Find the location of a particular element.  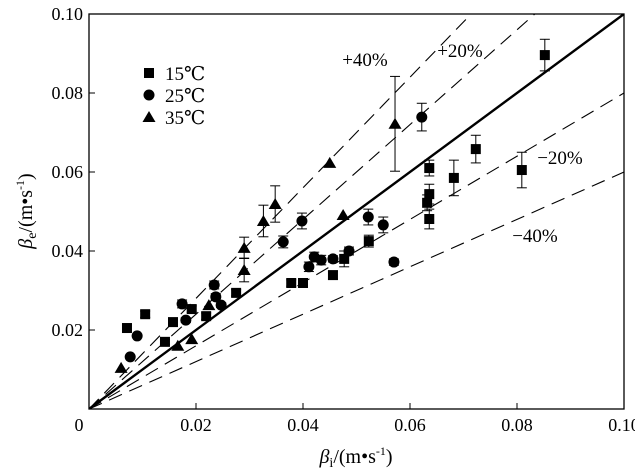

x-tick-label: 0.06 is located at coordinates (410, 425).